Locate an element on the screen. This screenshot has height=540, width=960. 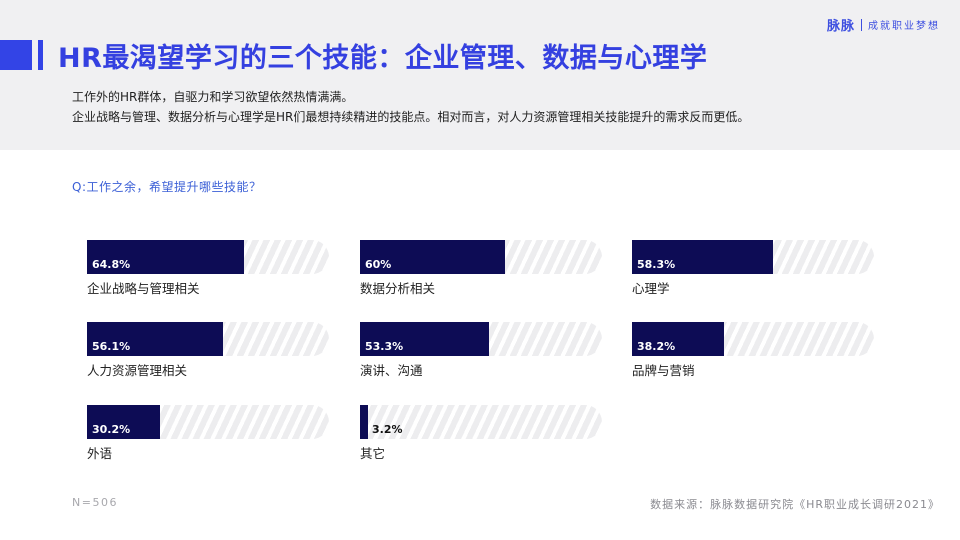
bar-value-label: 58.3% is located at coordinates (656, 264).